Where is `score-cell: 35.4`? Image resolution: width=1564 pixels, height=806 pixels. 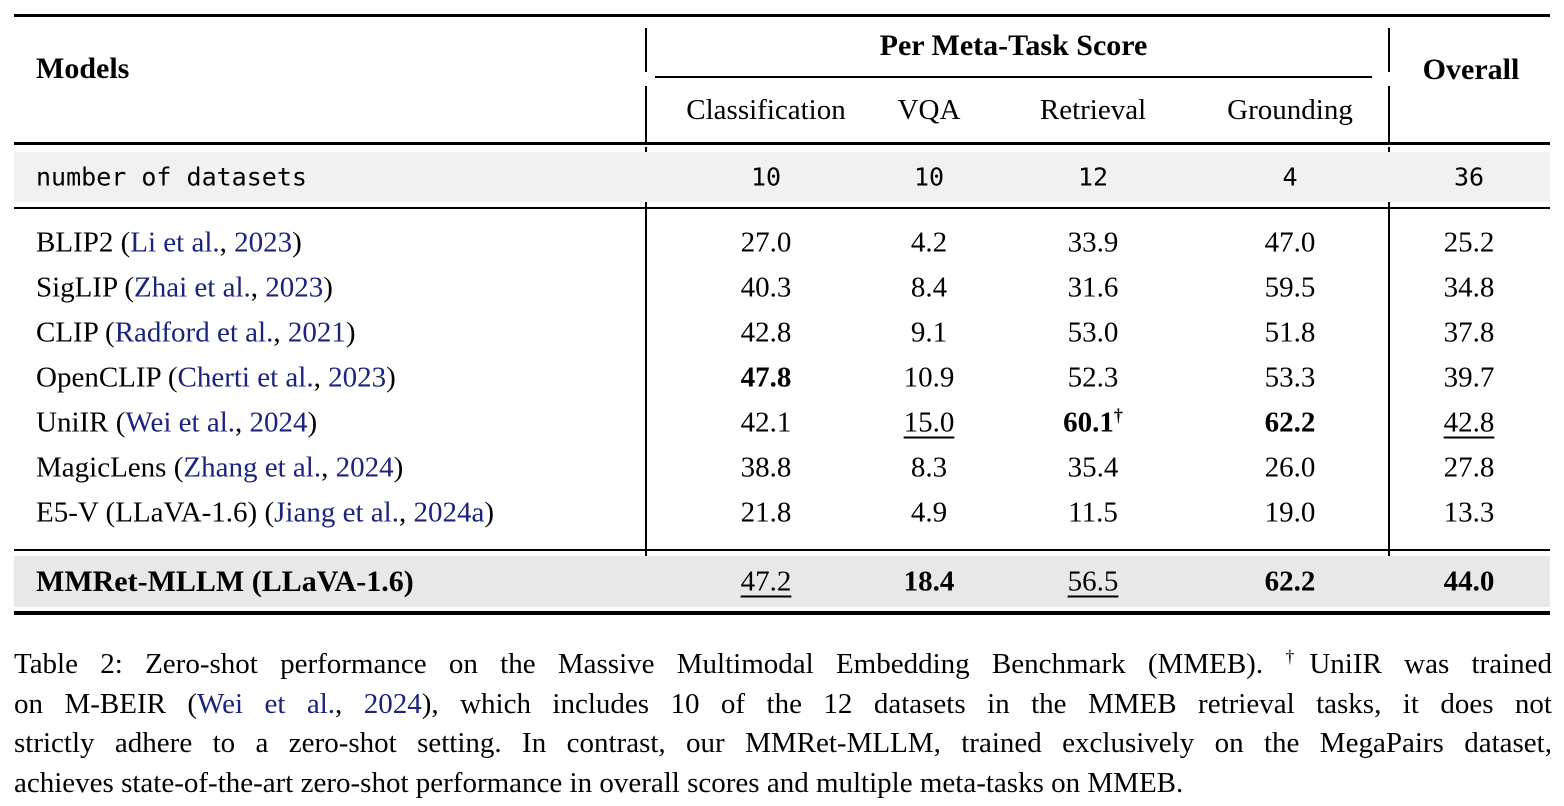
score-cell: 35.4 is located at coordinates (1093, 467).